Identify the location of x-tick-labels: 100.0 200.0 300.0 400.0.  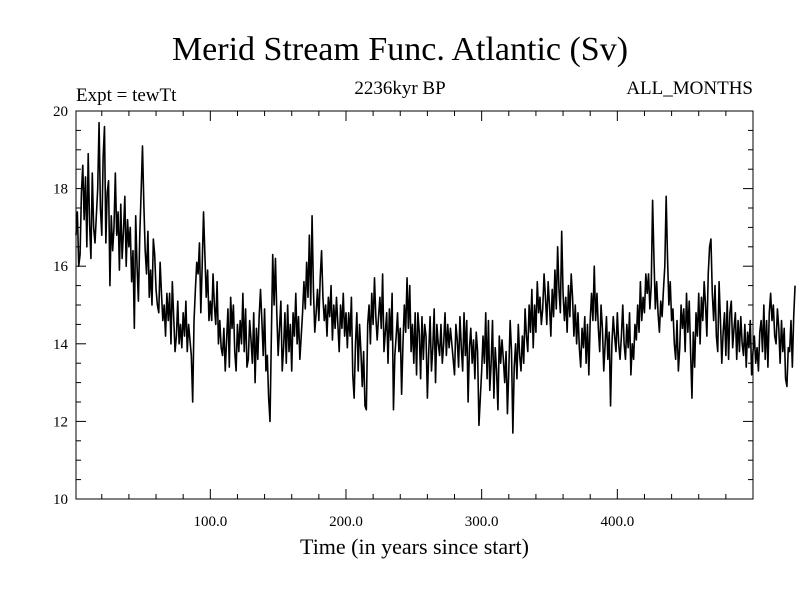
(413, 522).